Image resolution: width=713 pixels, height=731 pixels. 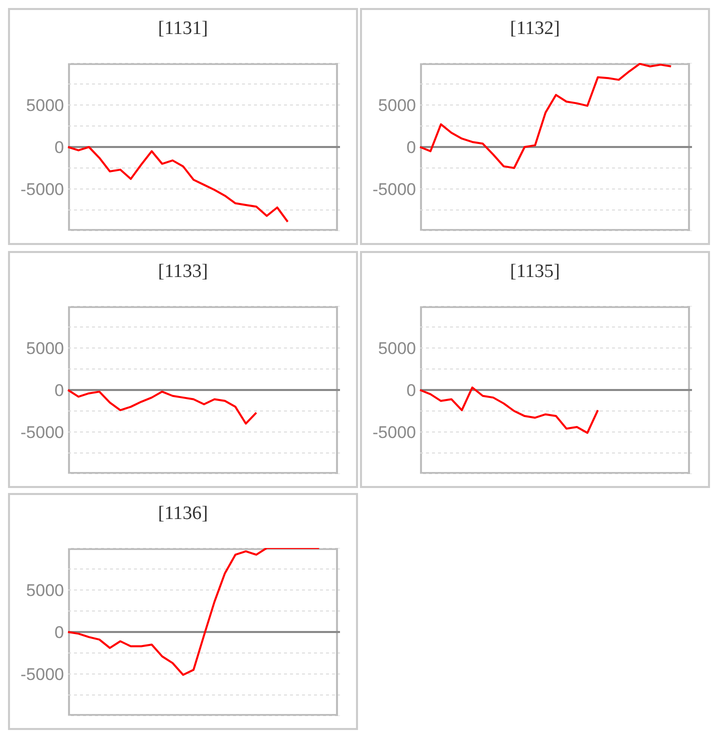 I want to click on chart-title: [1131], so click(x=183, y=29).